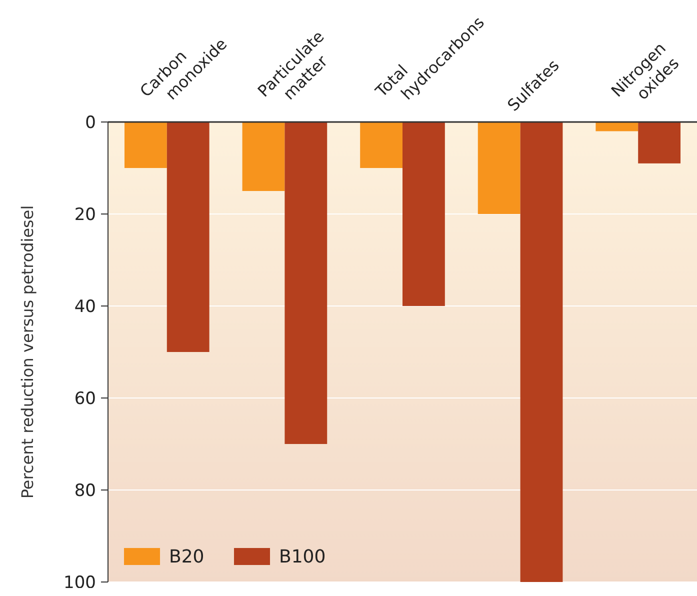  Describe the element at coordinates (85, 214) in the screenshot. I see `y-tick-label: 20` at that location.